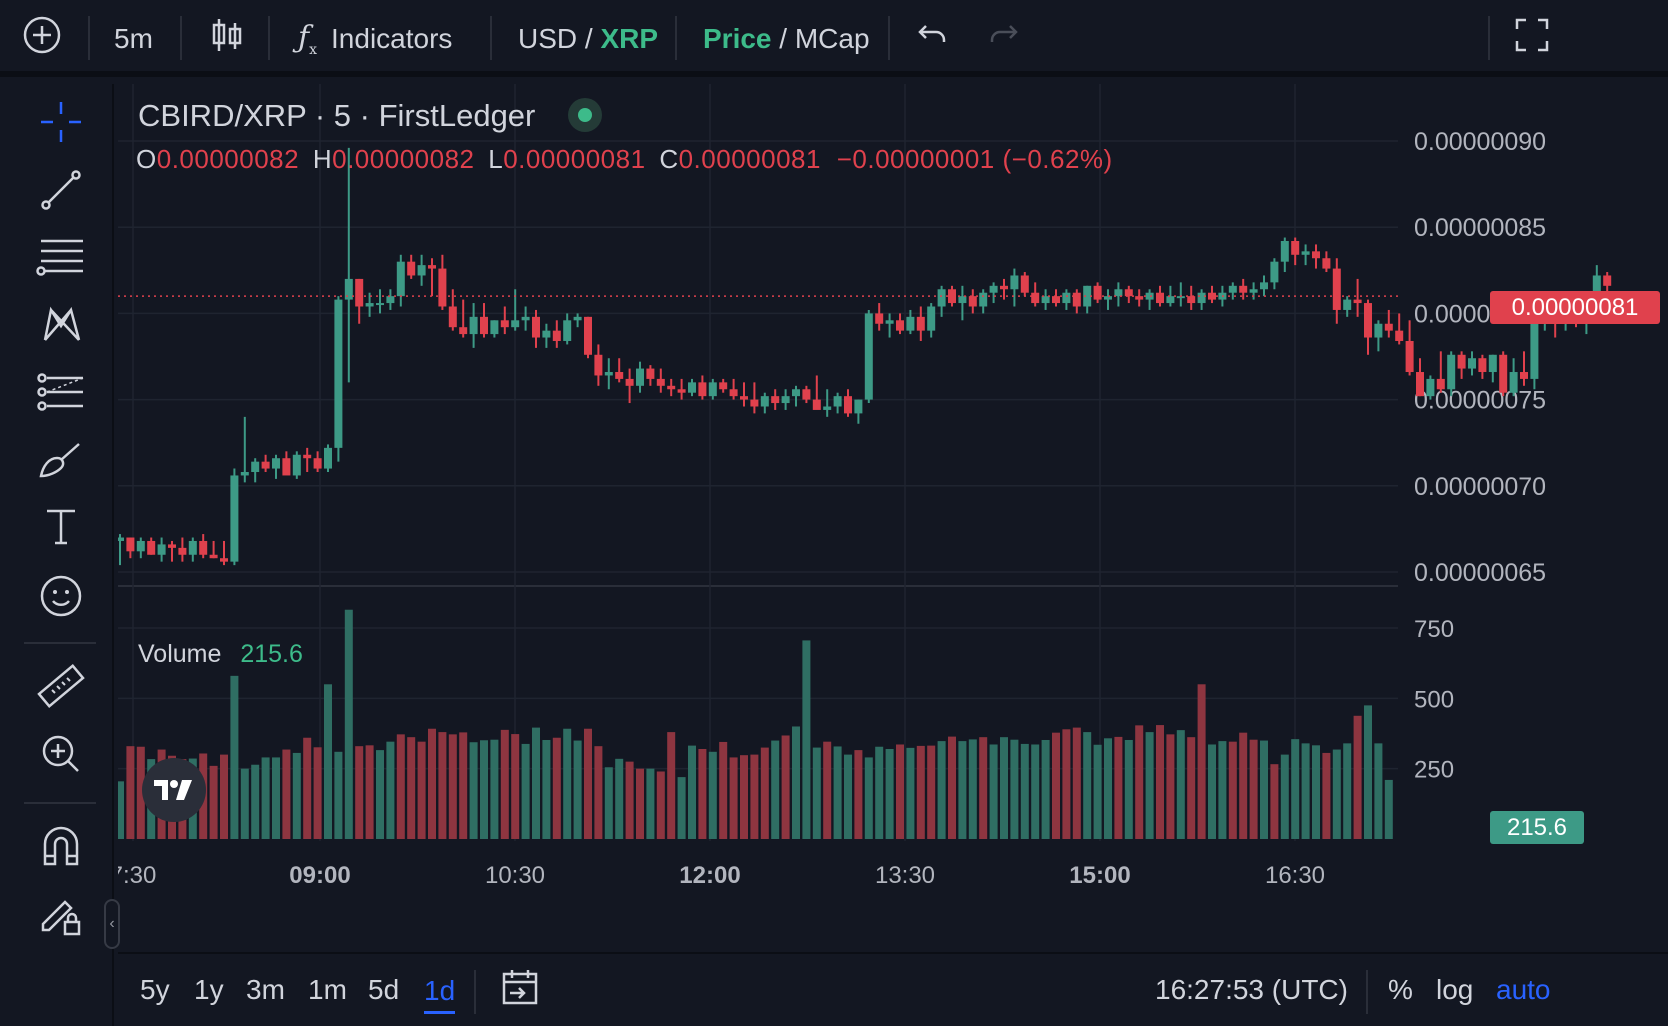 This screenshot has height=1026, width=1668. Describe the element at coordinates (588, 38) in the screenshot. I see `currency-toggle: USD / XRP` at that location.